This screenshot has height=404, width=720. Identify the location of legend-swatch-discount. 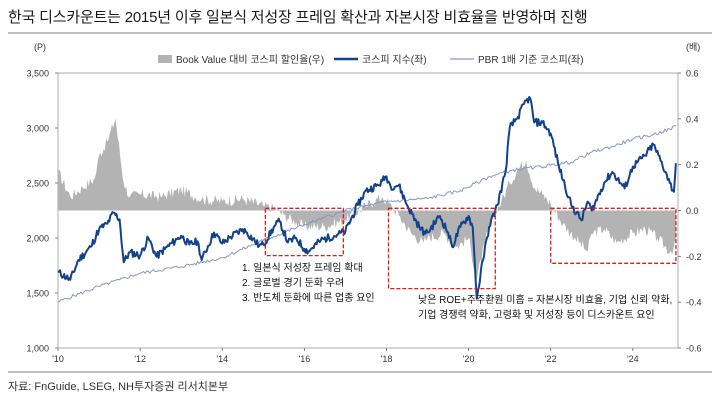
(165, 59).